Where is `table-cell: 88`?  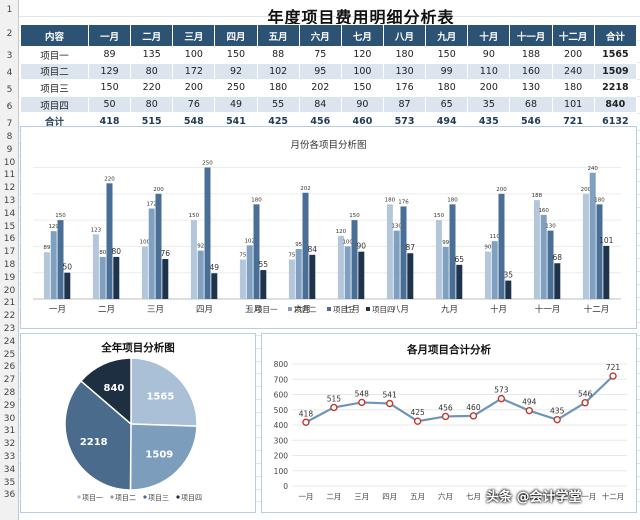 table-cell: 88 is located at coordinates (278, 55).